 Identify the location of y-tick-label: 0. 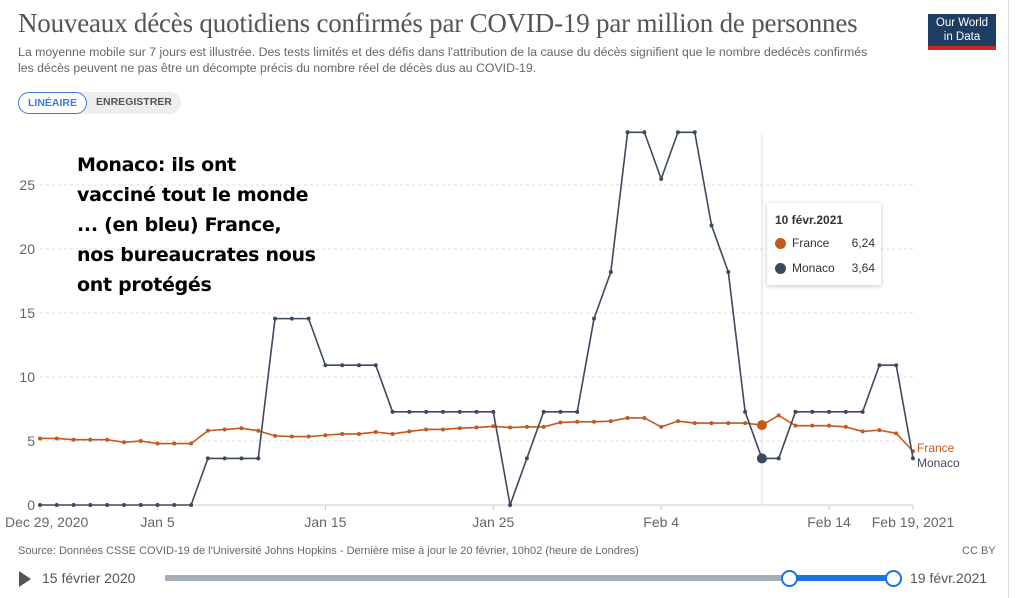
(31, 505).